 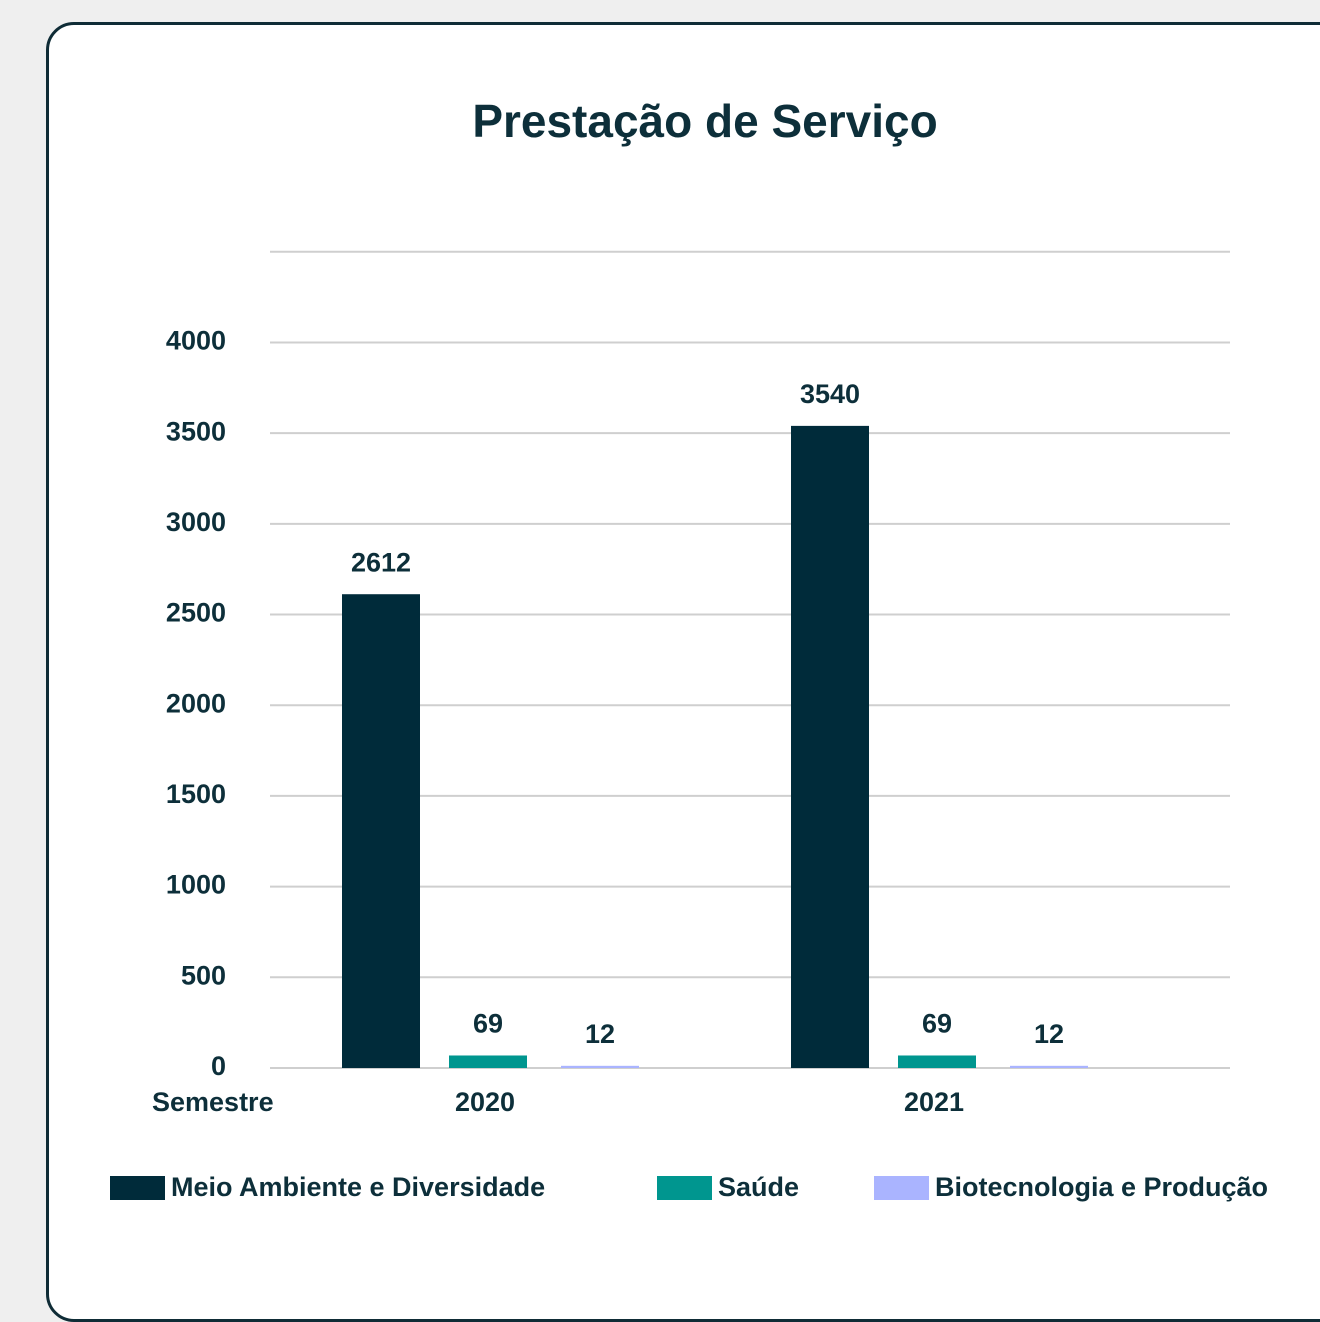 I want to click on y-tick-label: 0, so click(x=218, y=1066).